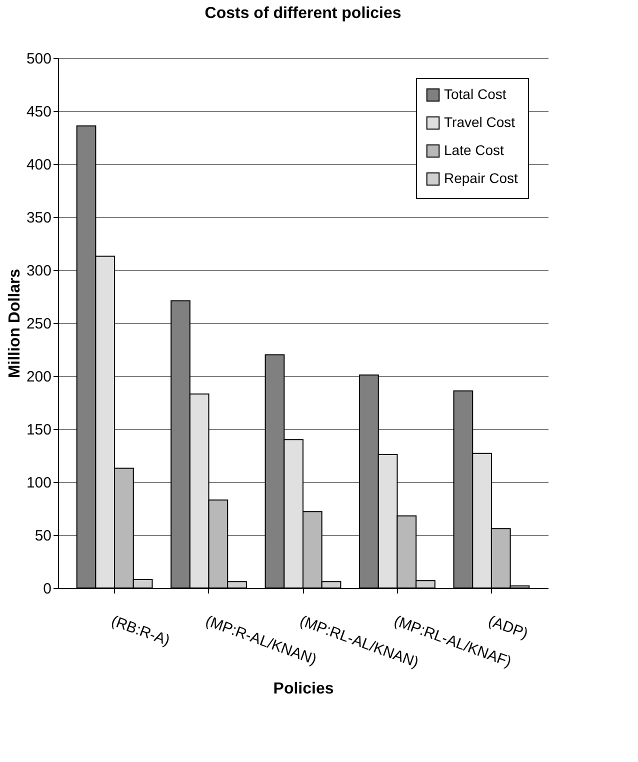 The height and width of the screenshot is (762, 638). I want to click on y-tick-label: 300, so click(39, 271).